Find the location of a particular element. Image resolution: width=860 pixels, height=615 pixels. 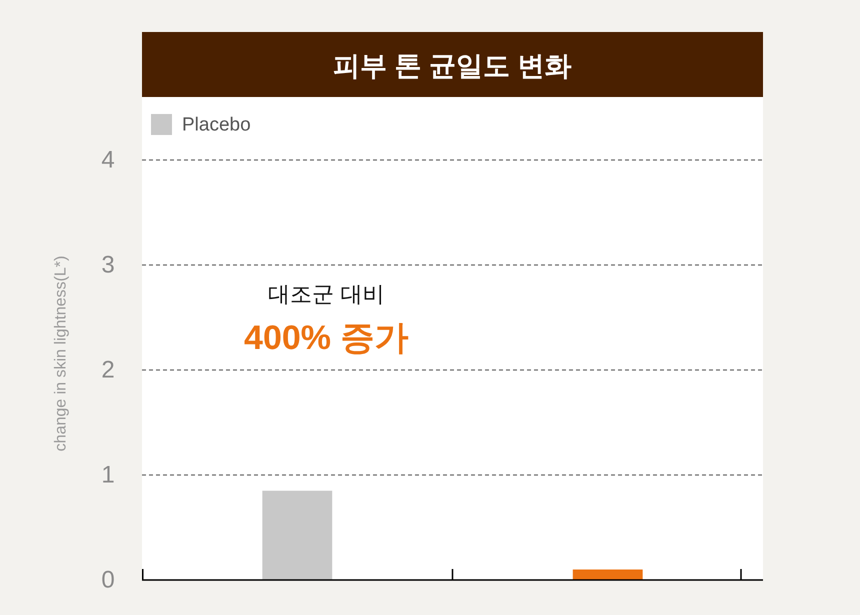

y-tick-label: 0 is located at coordinates (108, 580).